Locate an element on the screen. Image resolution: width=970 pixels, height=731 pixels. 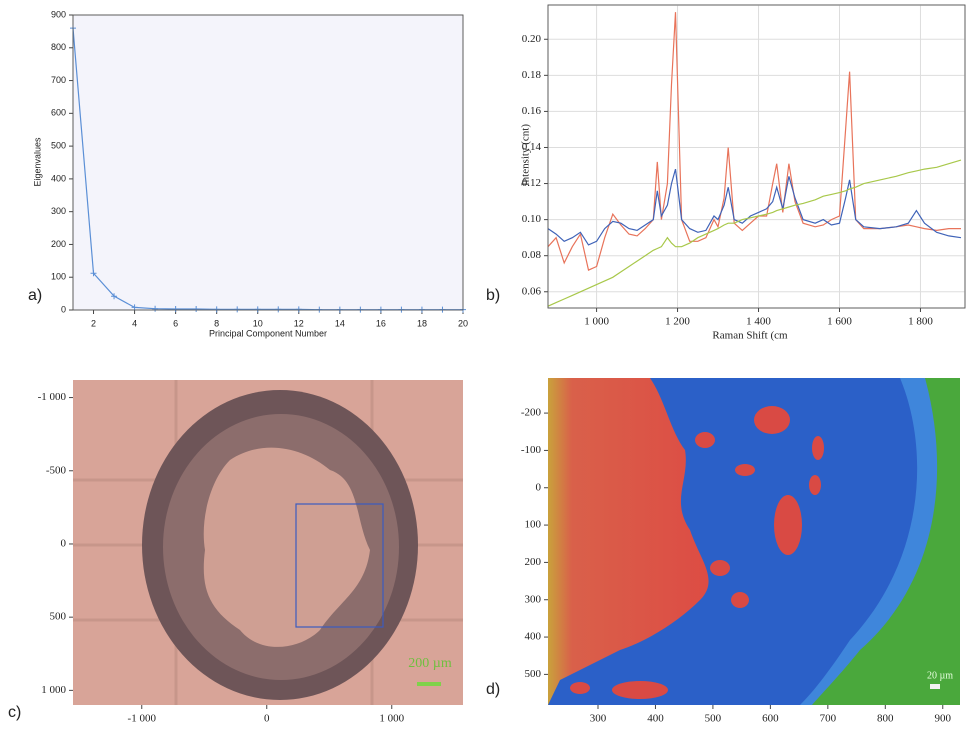
scale-bar-label: 200 µm is located at coordinates (430, 663).